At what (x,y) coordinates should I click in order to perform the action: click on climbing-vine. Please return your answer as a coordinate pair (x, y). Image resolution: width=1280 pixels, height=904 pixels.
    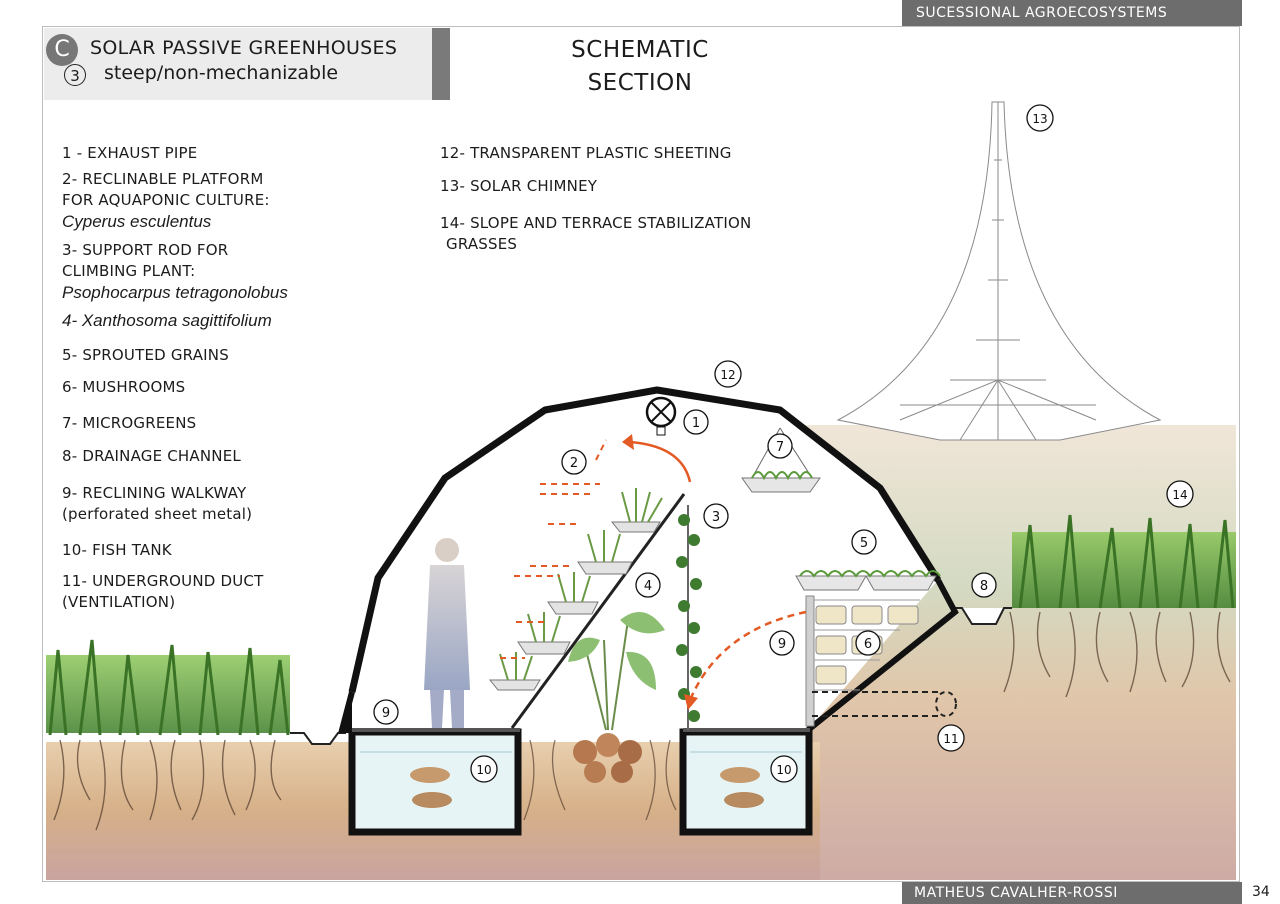
    Looking at the image, I should click on (689, 618).